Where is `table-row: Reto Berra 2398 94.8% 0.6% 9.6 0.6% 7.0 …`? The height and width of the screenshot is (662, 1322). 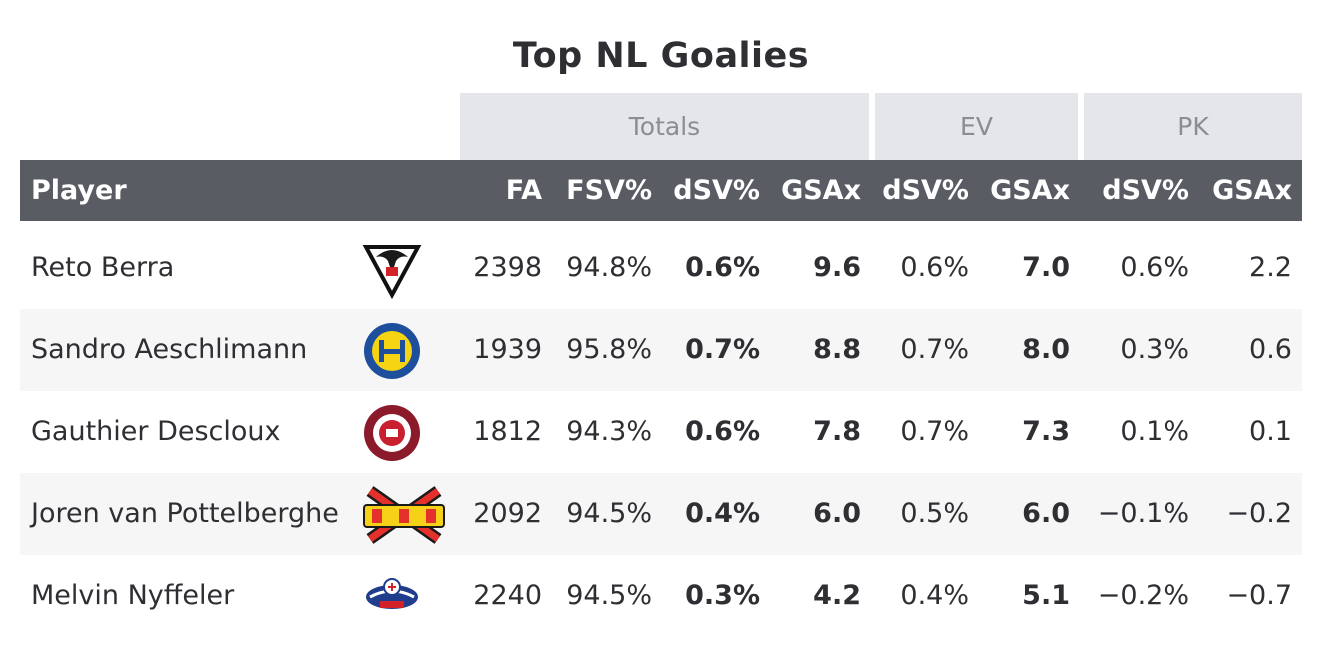 table-row: Reto Berra 2398 94.8% 0.6% 9.6 0.6% 7.0 … is located at coordinates (661, 268).